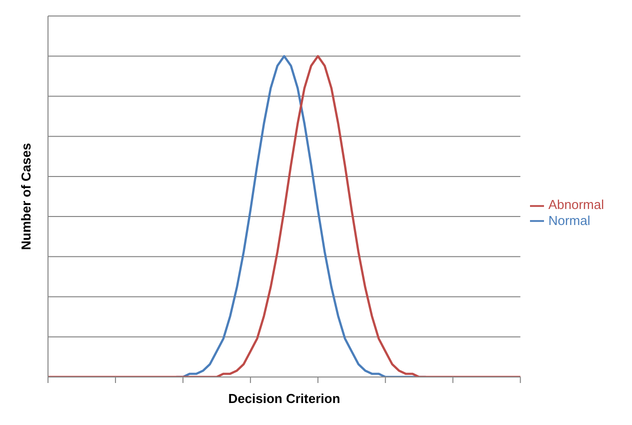  What do you see at coordinates (576, 204) in the screenshot?
I see `legend-label: Abnormal` at bounding box center [576, 204].